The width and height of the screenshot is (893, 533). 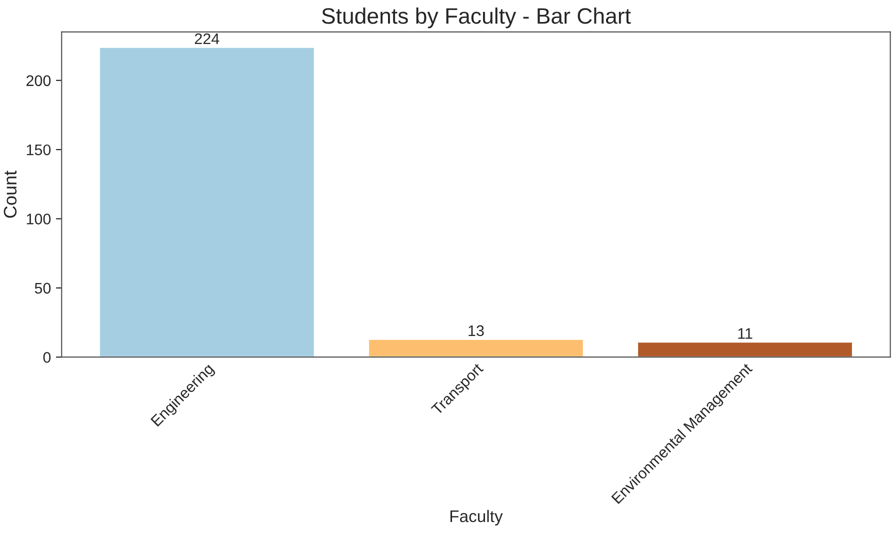 I want to click on data-label: 13, so click(x=476, y=330).